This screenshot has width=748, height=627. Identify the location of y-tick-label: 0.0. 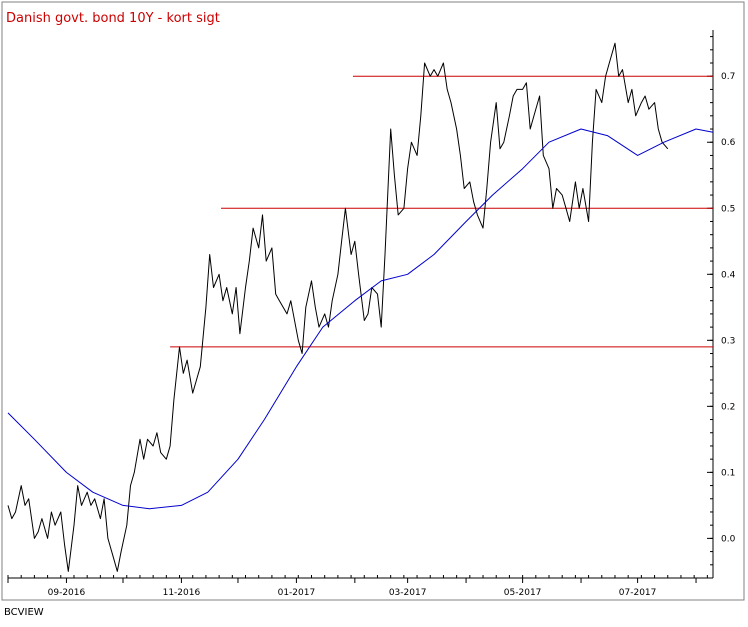
(728, 539).